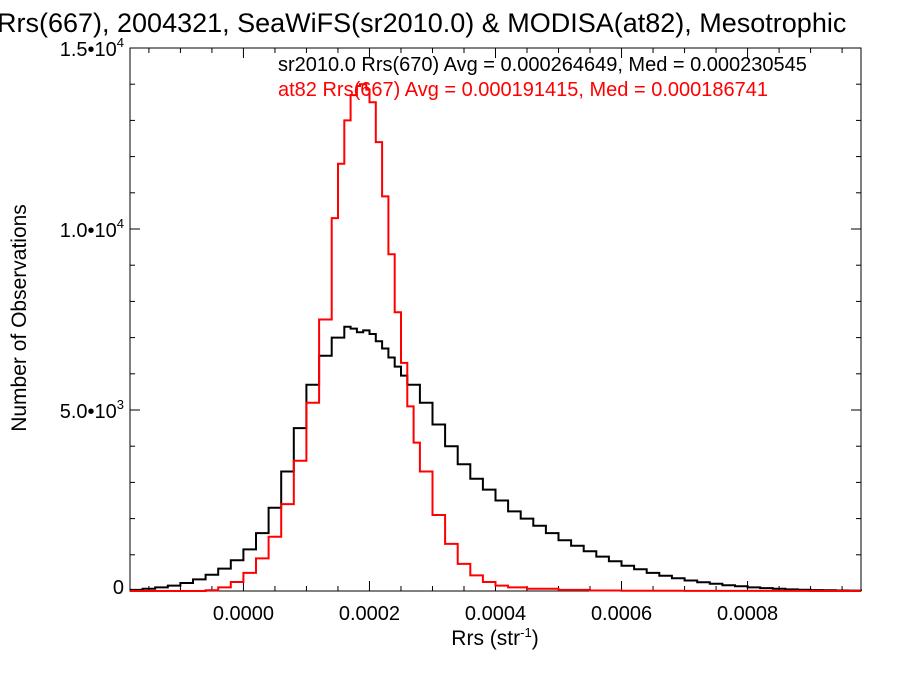  I want to click on x-tick-label: 0.0000, so click(243, 614).